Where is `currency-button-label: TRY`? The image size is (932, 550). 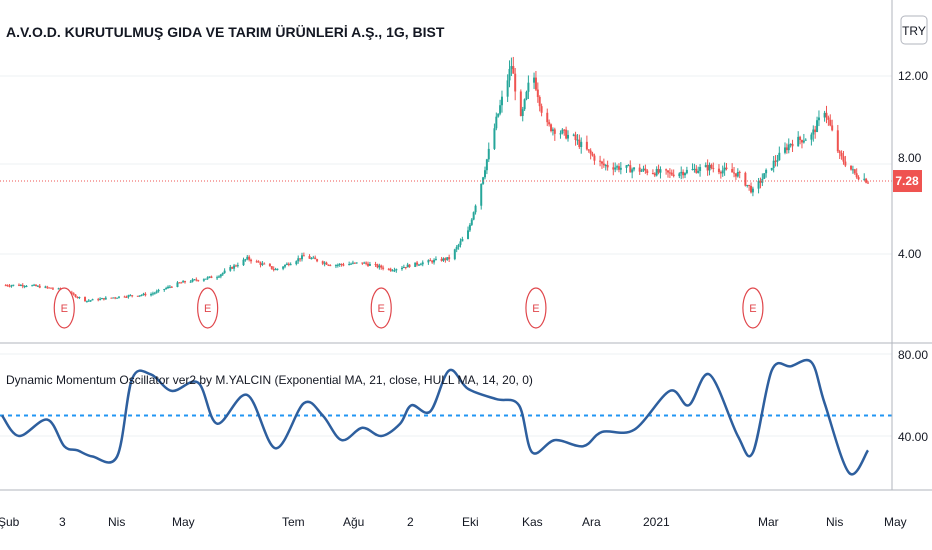
currency-button-label: TRY is located at coordinates (914, 31).